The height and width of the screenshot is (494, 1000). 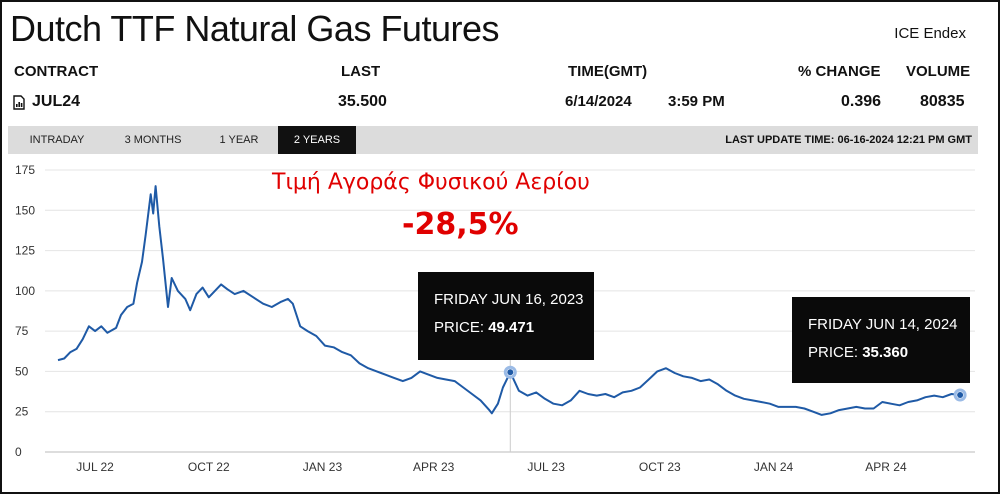 What do you see at coordinates (25, 170) in the screenshot?
I see `y-tick-label: 175` at bounding box center [25, 170].